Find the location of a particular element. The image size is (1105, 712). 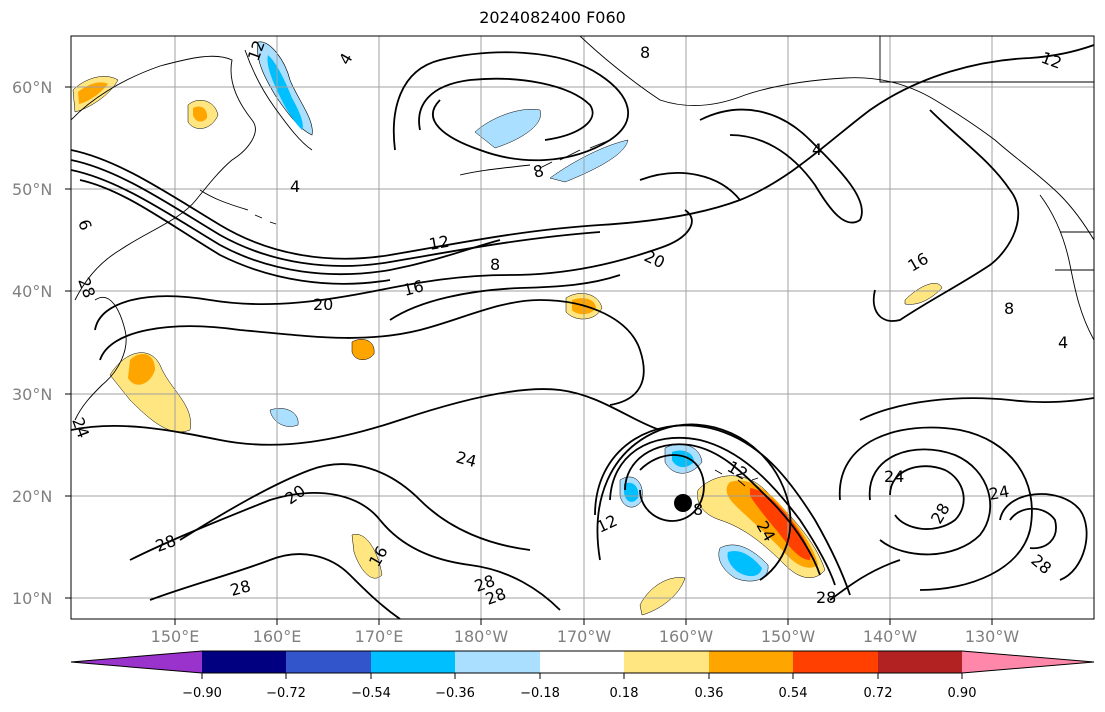

shade-orange-mid2 is located at coordinates (363, 349).